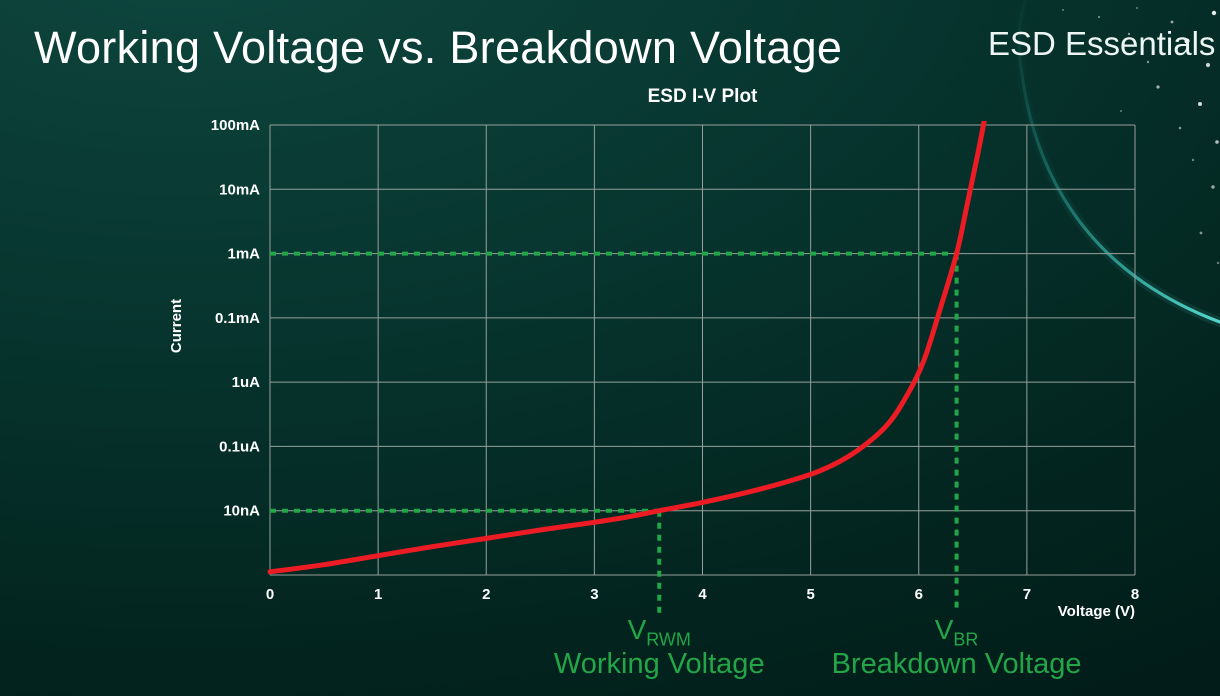 This screenshot has height=696, width=1220. I want to click on vbr-label: VBR, so click(957, 632).